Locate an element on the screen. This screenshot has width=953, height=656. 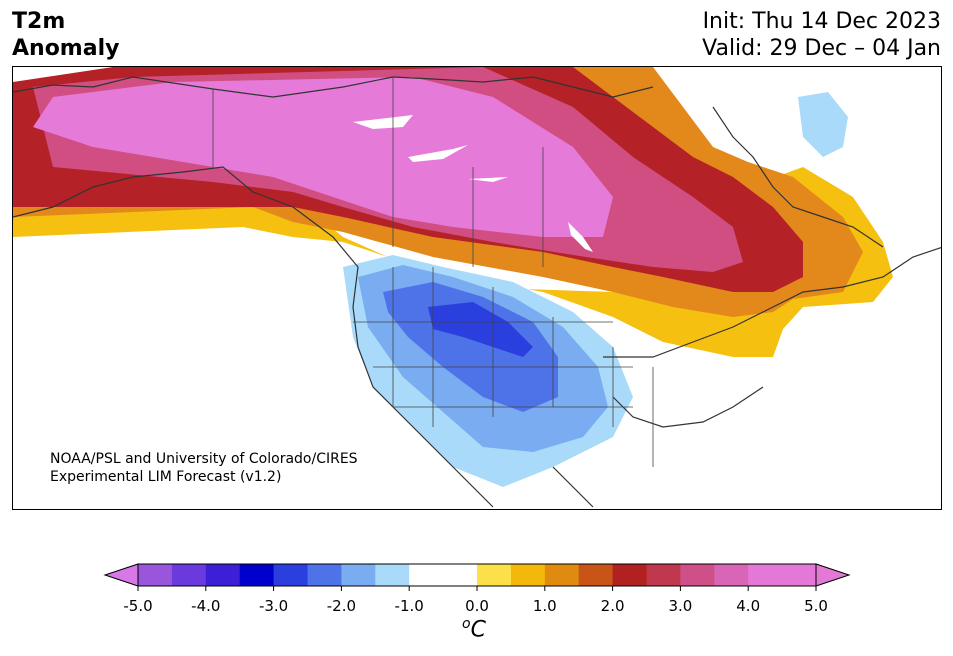
unit-base: C is located at coordinates (478, 630).